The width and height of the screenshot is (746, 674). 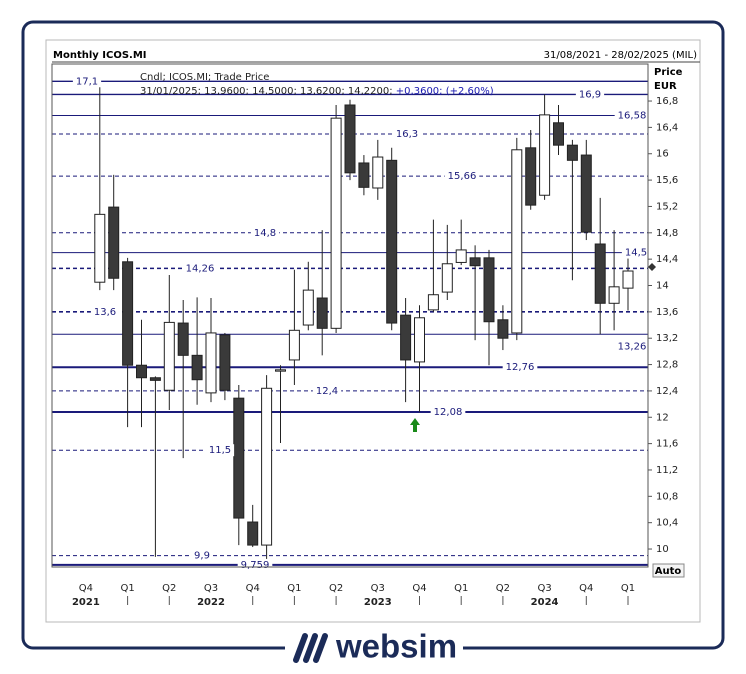 What do you see at coordinates (667, 523) in the screenshot?
I see `y-tick-label: 10,4` at bounding box center [667, 523].